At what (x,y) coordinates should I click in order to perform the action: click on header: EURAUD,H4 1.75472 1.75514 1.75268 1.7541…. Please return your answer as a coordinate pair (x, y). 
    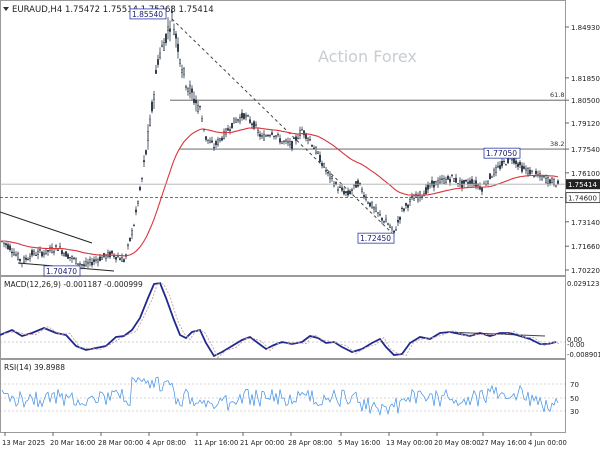
    Looking at the image, I should click on (108, 10).